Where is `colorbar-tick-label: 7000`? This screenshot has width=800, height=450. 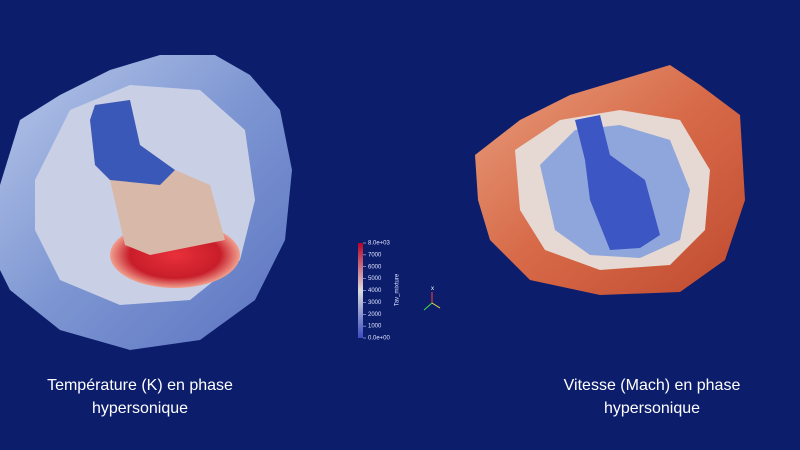 colorbar-tick-label: 7000 is located at coordinates (375, 255).